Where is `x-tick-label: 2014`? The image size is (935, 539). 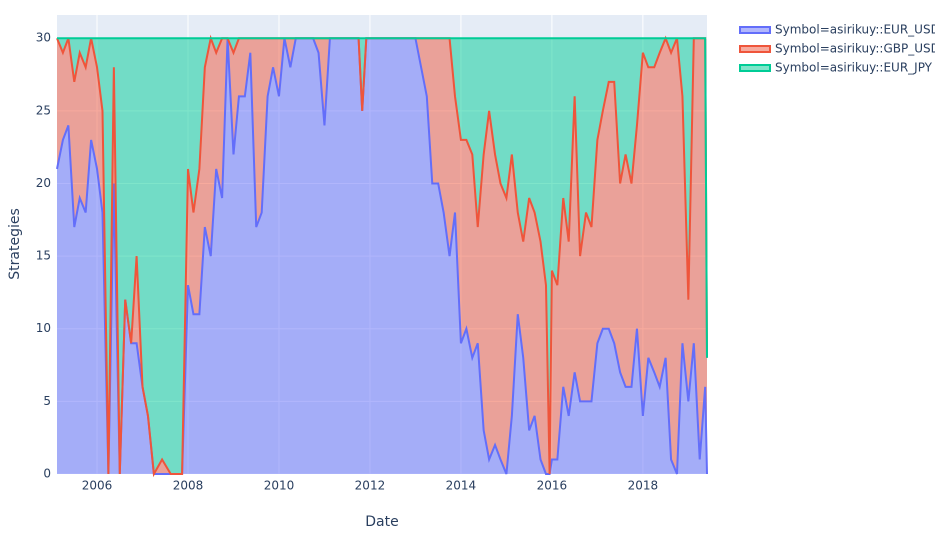
x-tick-label: 2014 is located at coordinates (461, 486).